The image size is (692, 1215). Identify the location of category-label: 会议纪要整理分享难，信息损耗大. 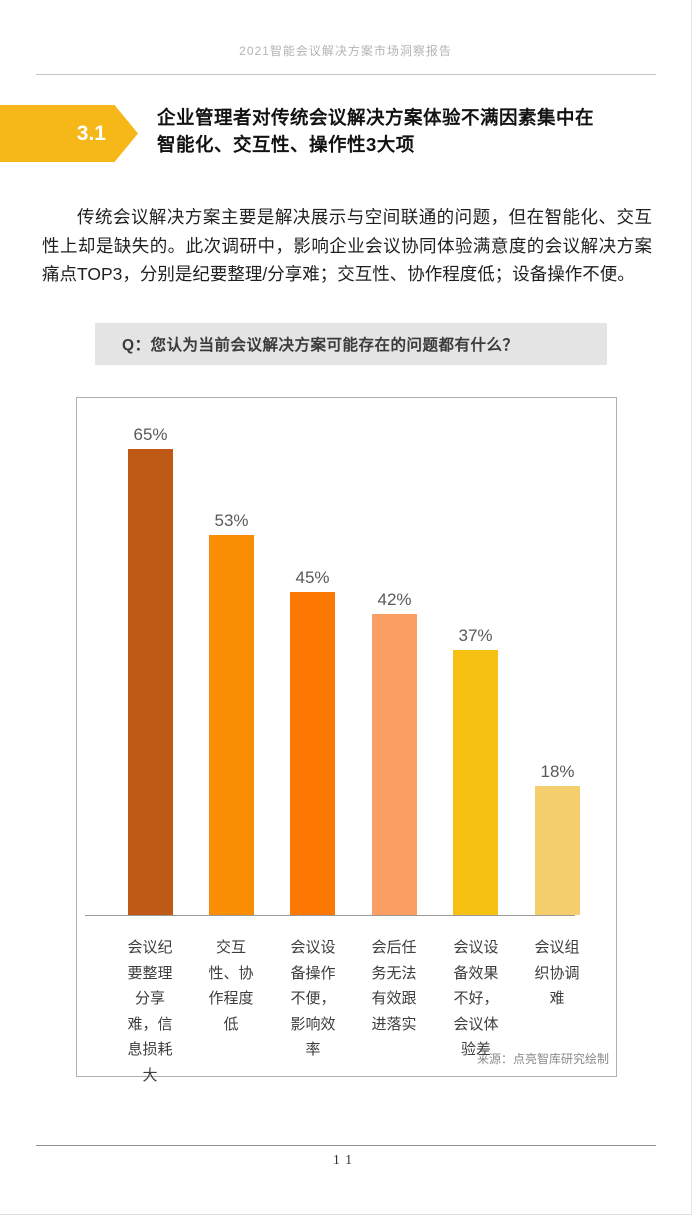
(150, 1011).